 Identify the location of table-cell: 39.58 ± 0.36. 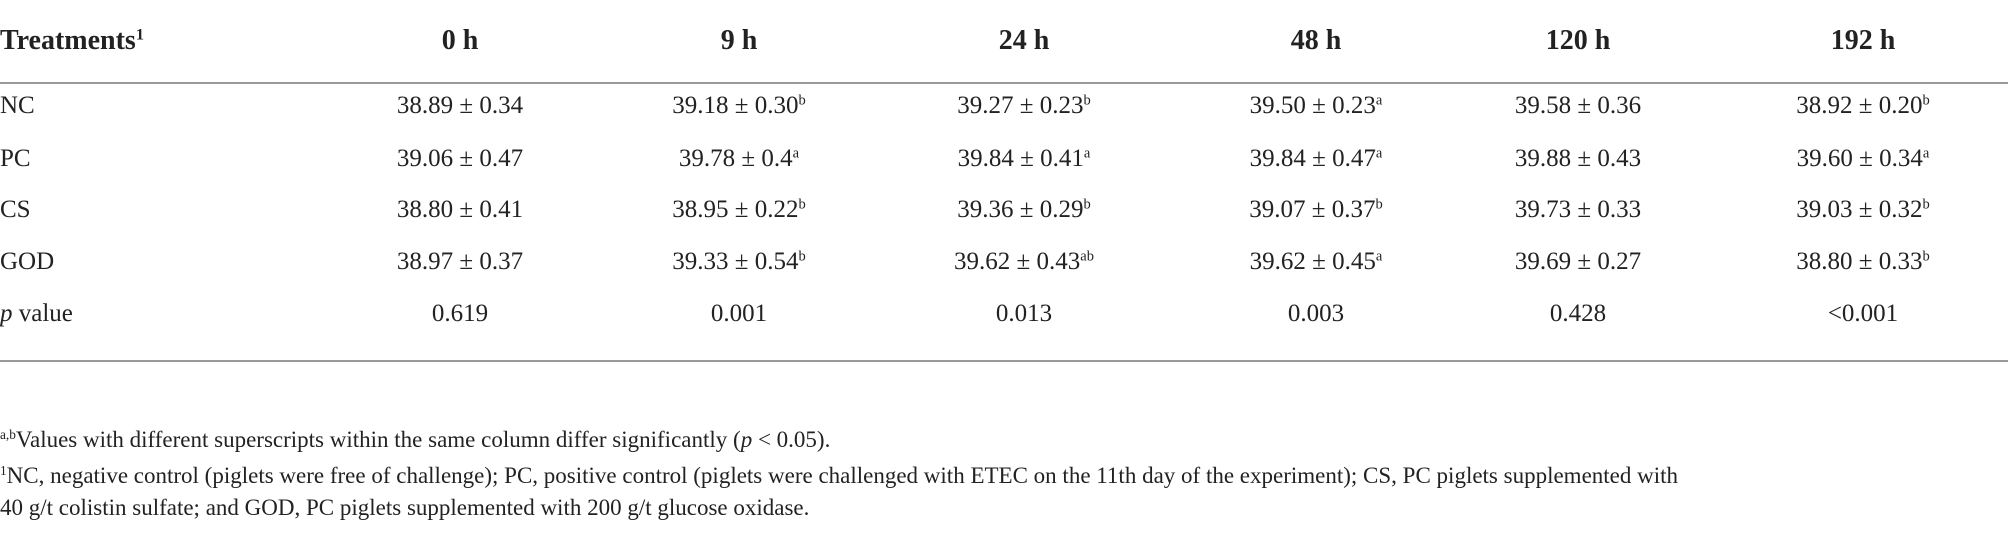
(1578, 106).